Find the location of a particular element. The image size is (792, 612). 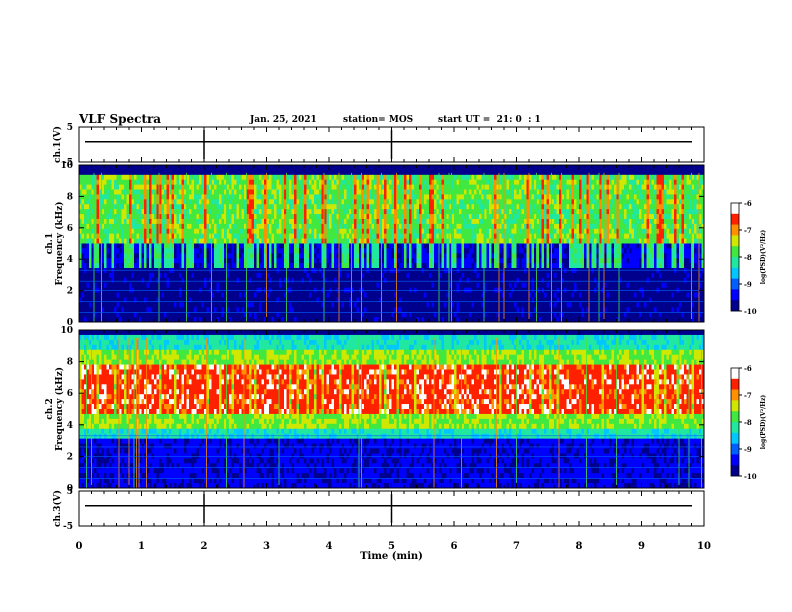

x-tick-label: 10 is located at coordinates (704, 546).